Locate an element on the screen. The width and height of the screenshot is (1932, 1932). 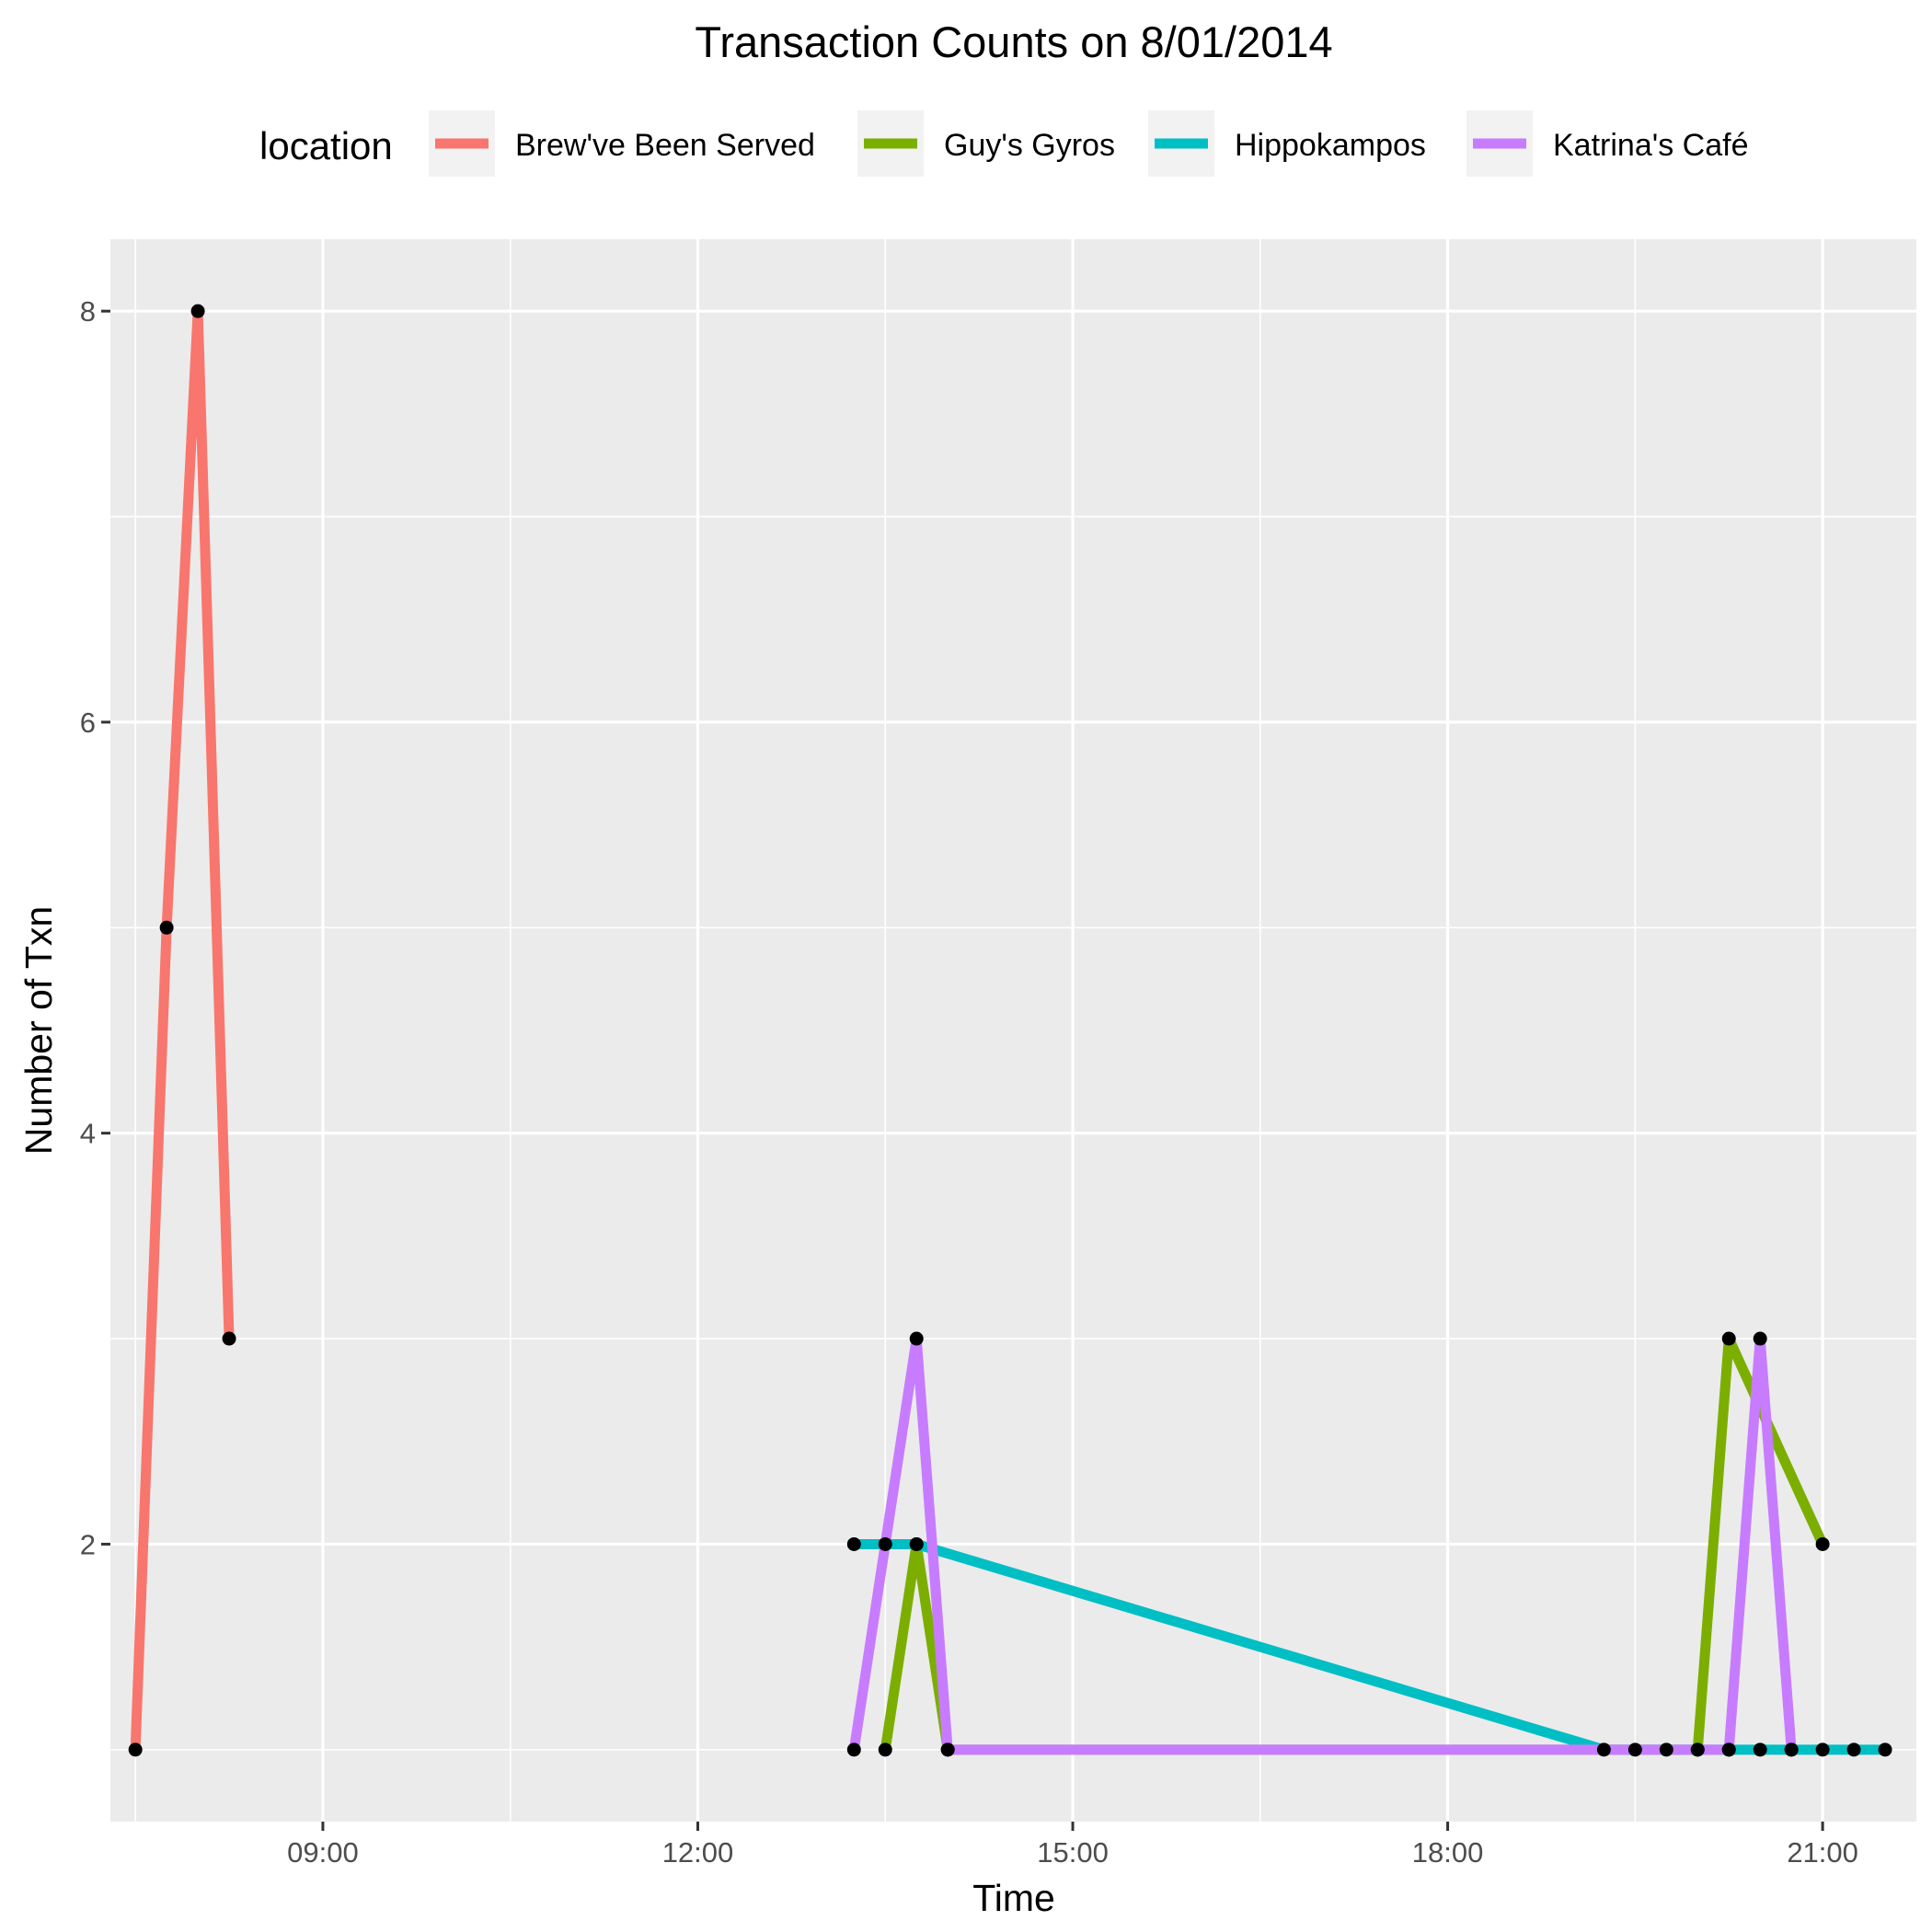
y-axis-title: Number of Txn is located at coordinates (38, 1030).